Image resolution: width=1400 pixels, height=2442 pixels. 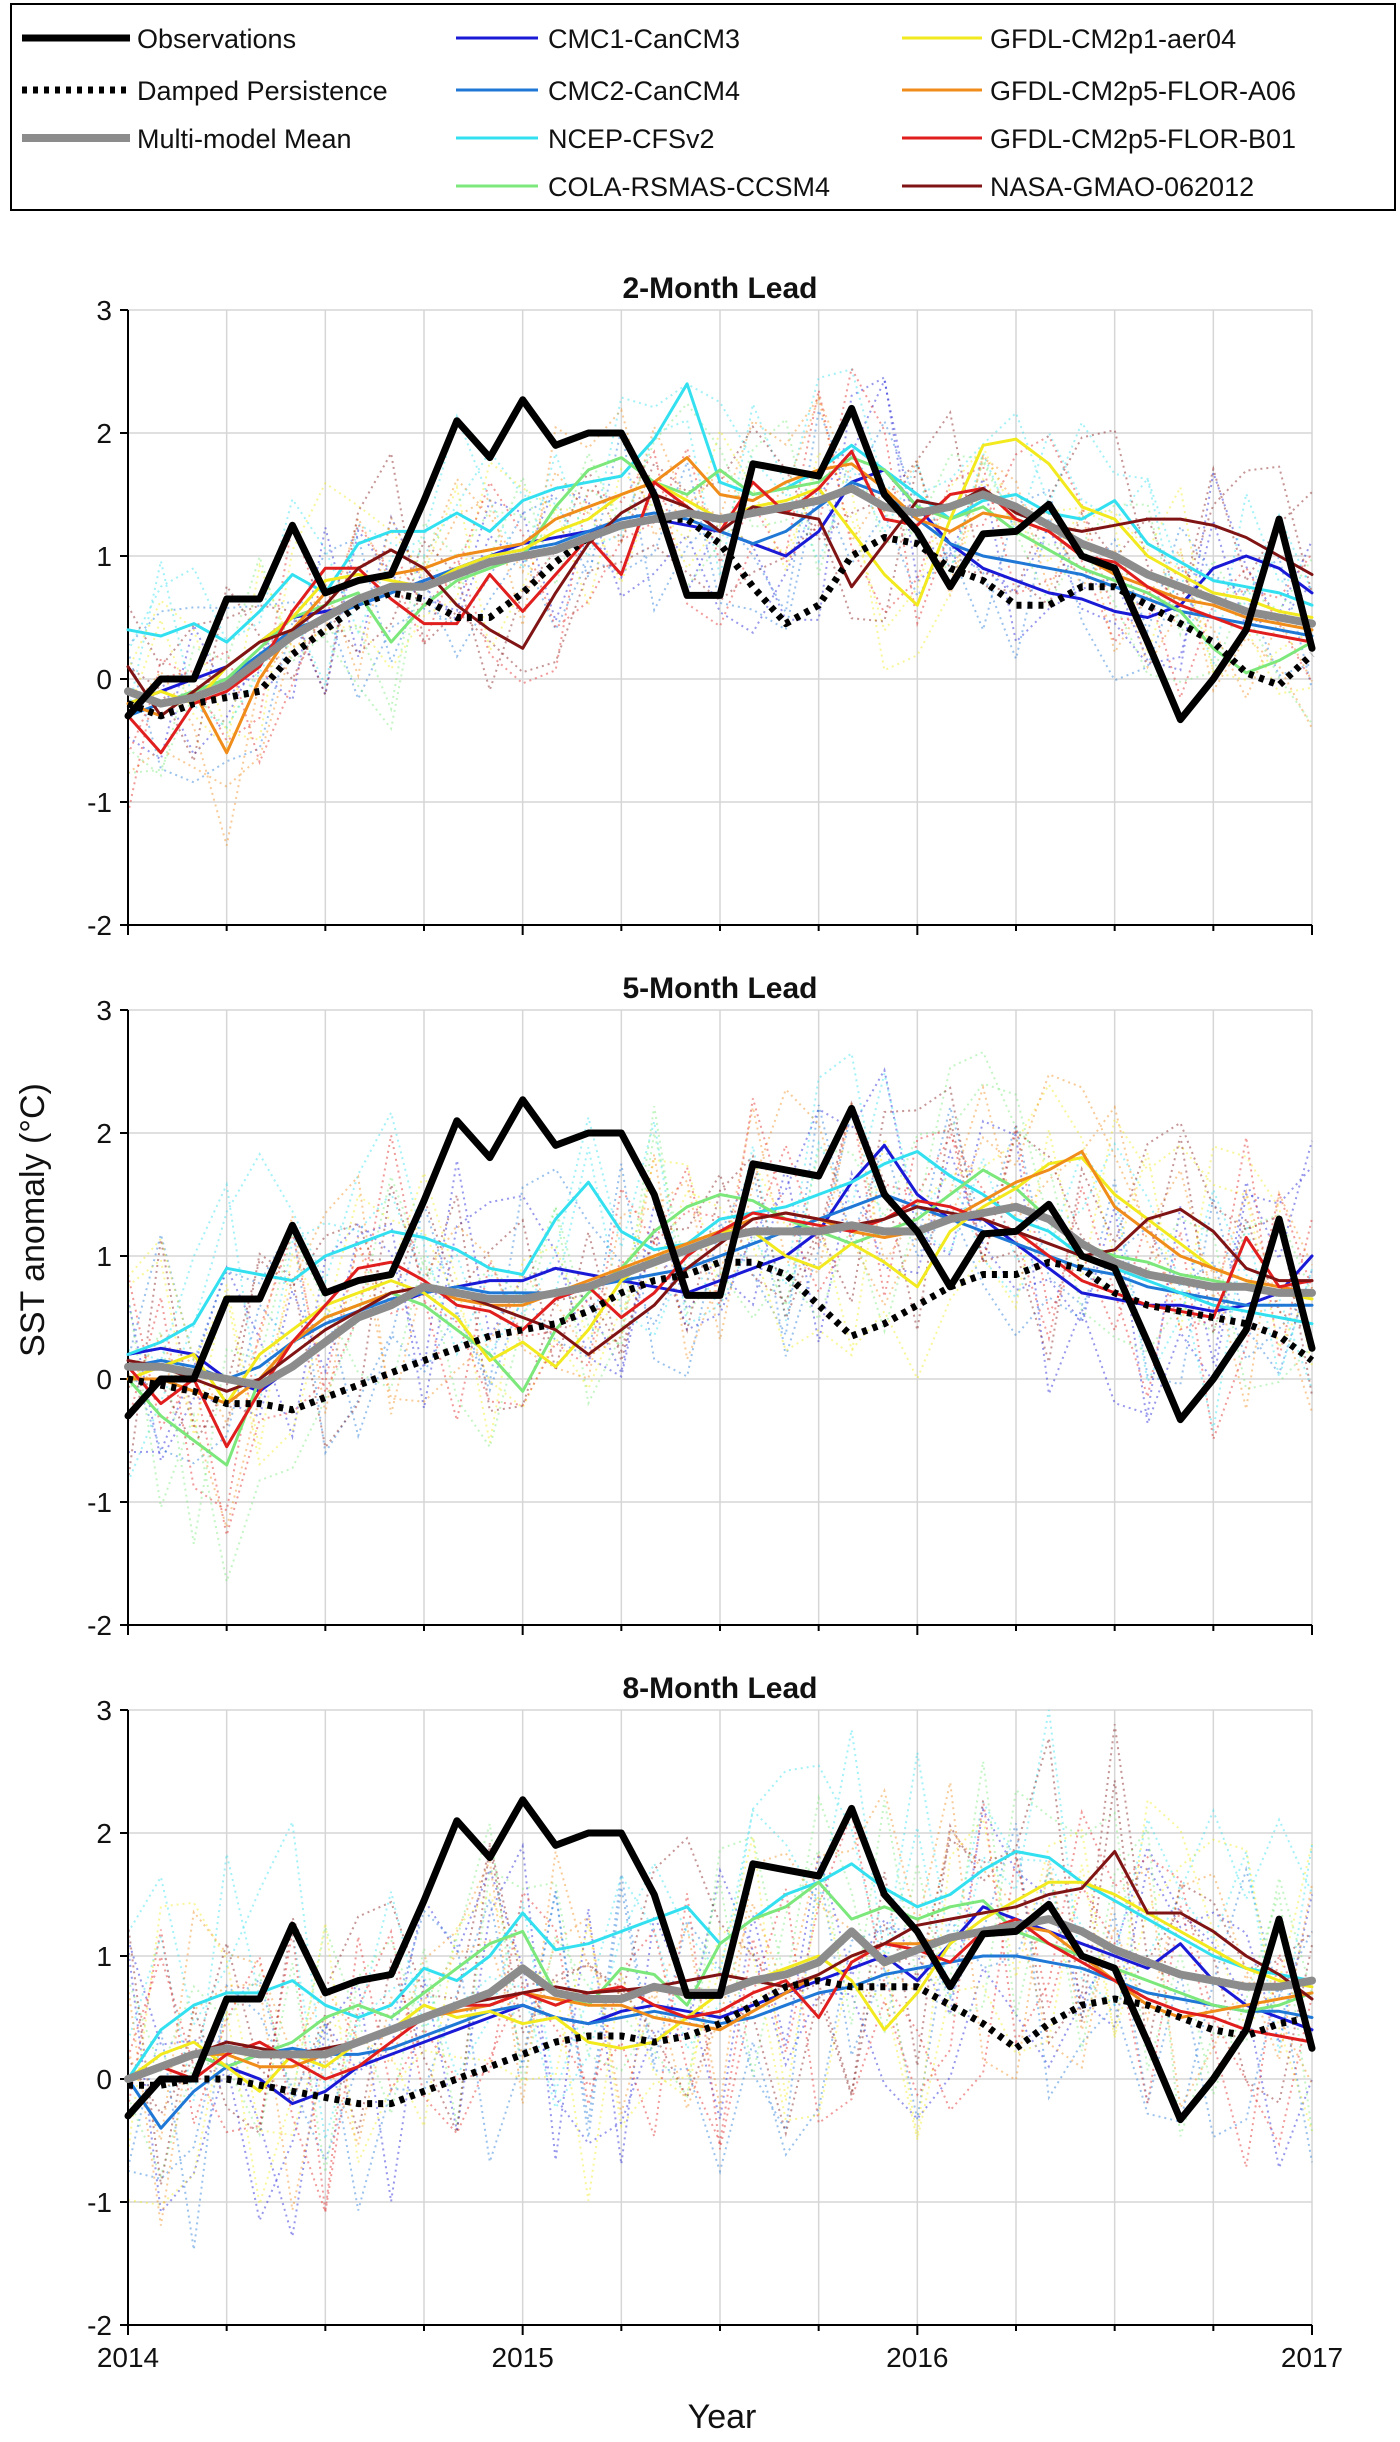 I want to click on panel-title: 8-Month Lead, so click(x=720, y=1688).